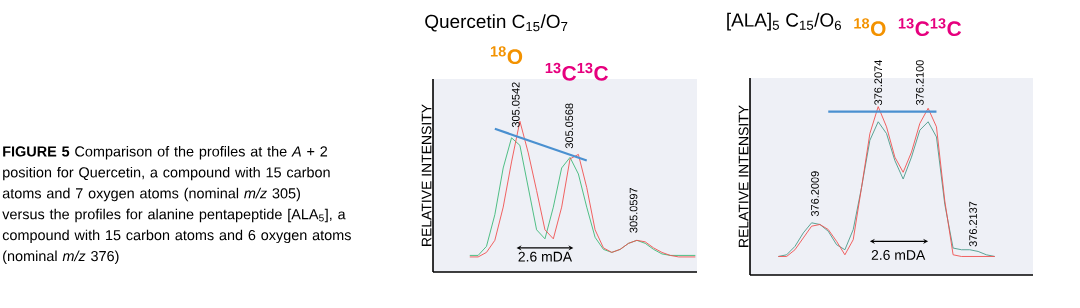 The image size is (1080, 308). I want to click on annotation: 305.0568, so click(569, 126).